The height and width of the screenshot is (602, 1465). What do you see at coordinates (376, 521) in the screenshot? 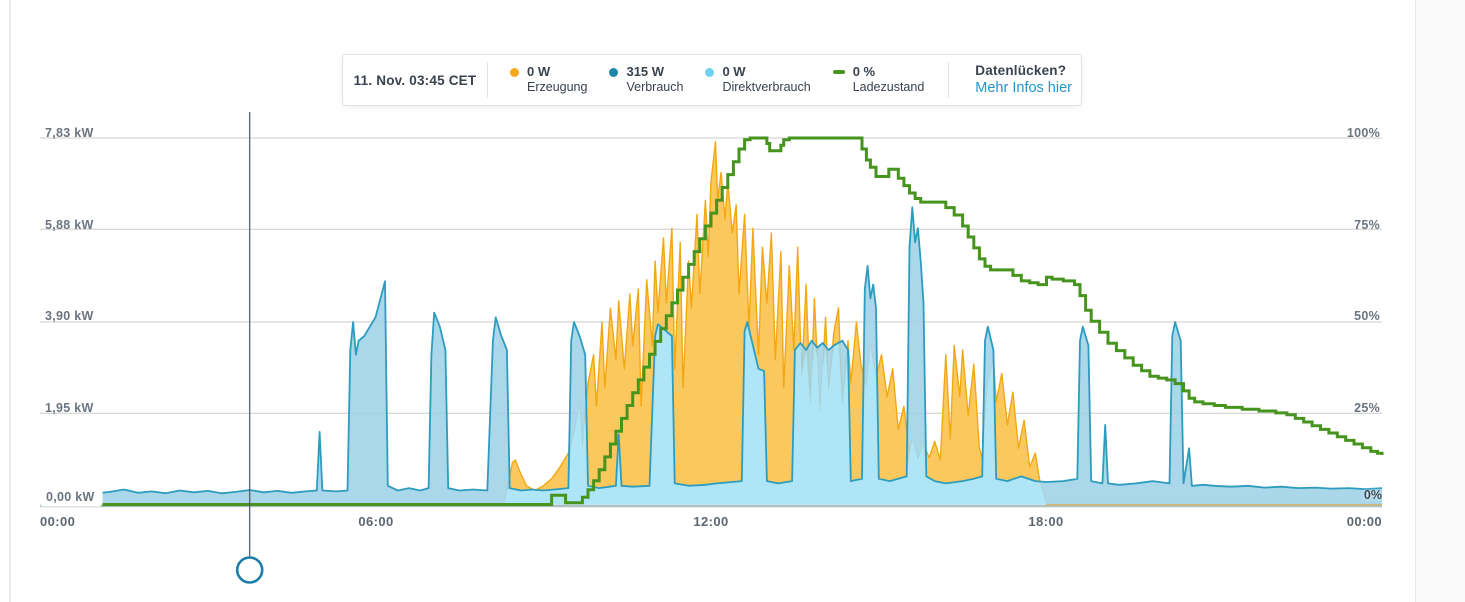
I see `x-axis-label-0600: 06:00` at bounding box center [376, 521].